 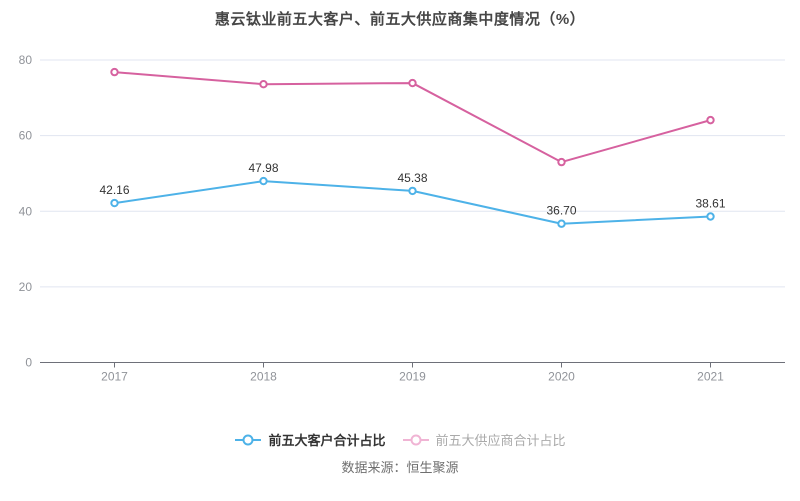 What do you see at coordinates (263, 168) in the screenshot?
I see `data-point-label: 47.98` at bounding box center [263, 168].